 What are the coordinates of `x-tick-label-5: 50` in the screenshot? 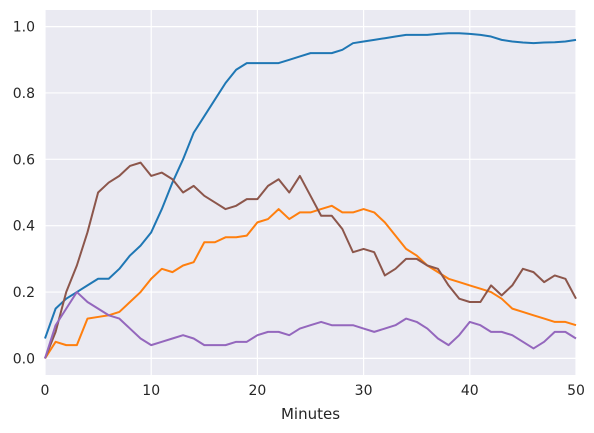 It's located at (576, 391).